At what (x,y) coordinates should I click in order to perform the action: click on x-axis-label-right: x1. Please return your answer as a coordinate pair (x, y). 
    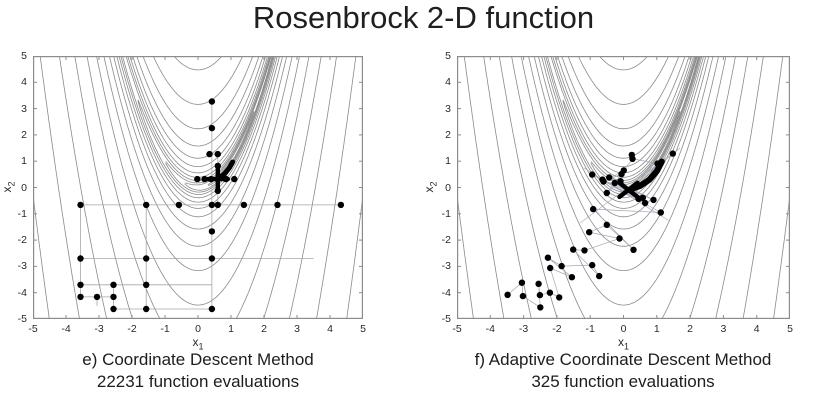
    Looking at the image, I should click on (623, 343).